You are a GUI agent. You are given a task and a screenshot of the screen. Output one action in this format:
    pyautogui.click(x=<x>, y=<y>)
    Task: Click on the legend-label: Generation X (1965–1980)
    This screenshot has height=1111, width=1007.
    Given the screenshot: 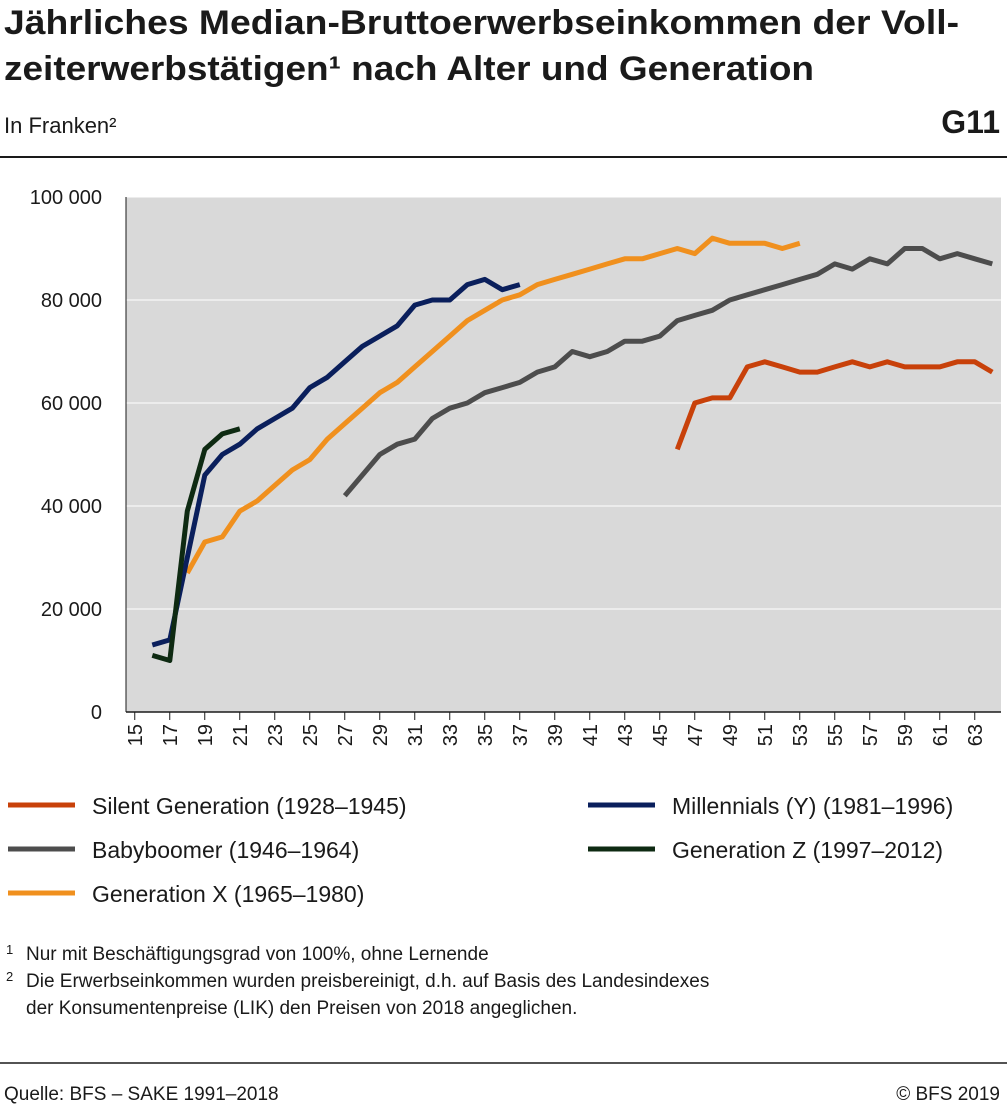 What is the action you would take?
    pyautogui.click(x=228, y=894)
    